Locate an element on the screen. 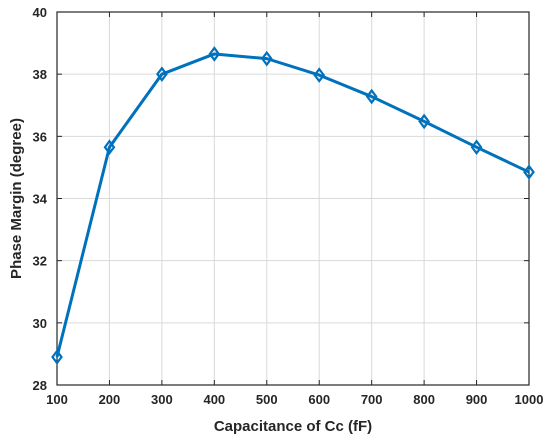  y-axis-label: Phase Margin (degree) is located at coordinates (16, 198).